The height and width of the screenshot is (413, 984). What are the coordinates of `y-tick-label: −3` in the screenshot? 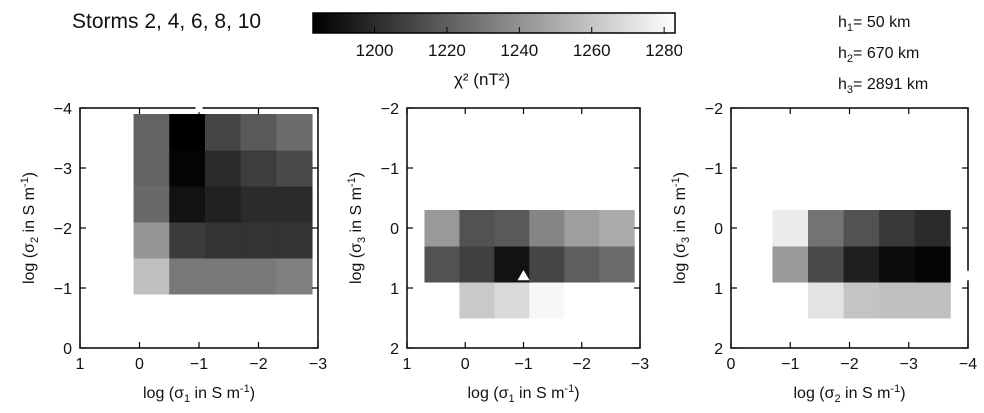 It's located at (63, 169).